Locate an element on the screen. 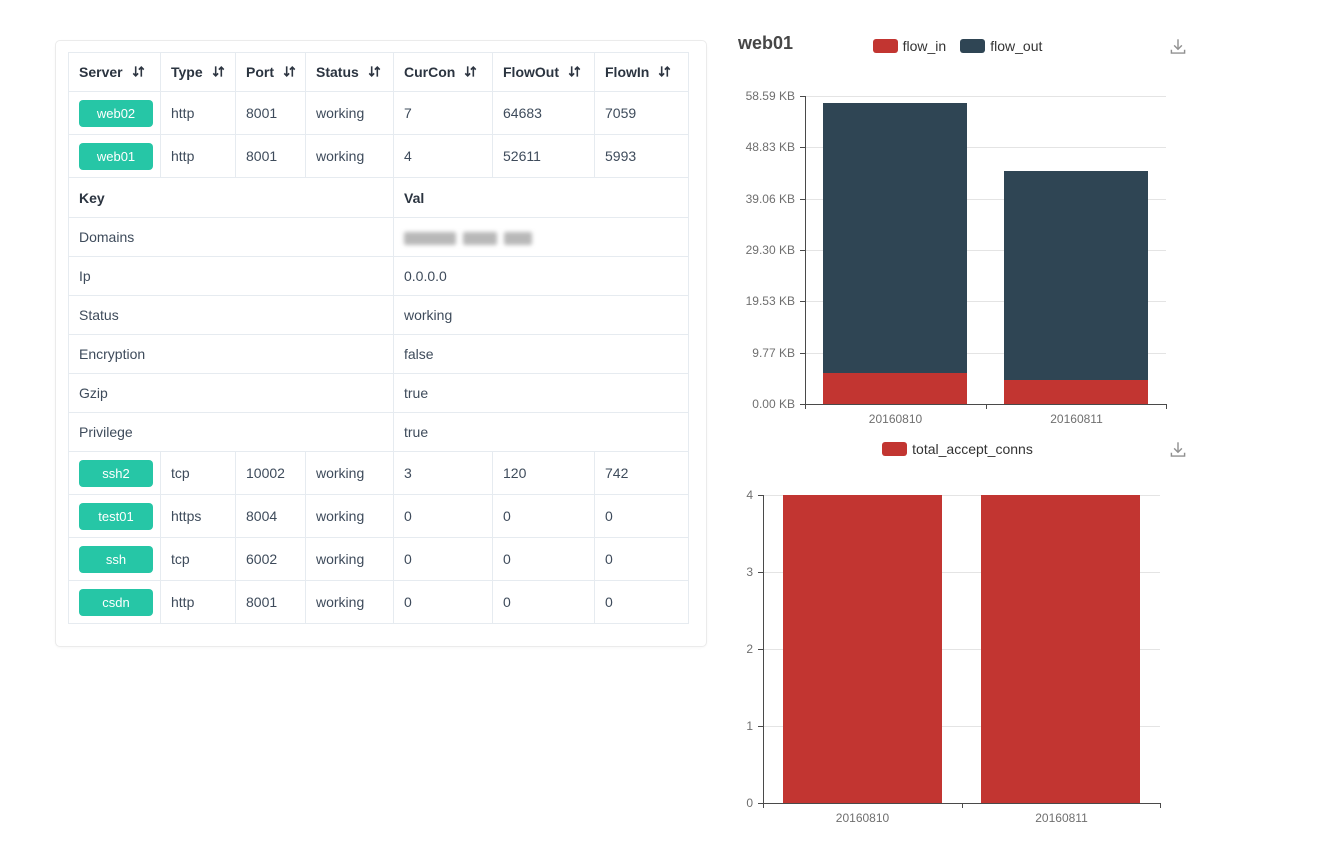 The image size is (1339, 860). y-axis-label: 1 is located at coordinates (749, 726).